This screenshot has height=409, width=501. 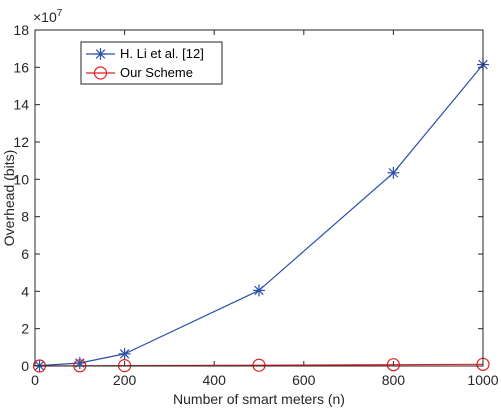 I want to click on legend-marker-asterisk, so click(x=100, y=54).